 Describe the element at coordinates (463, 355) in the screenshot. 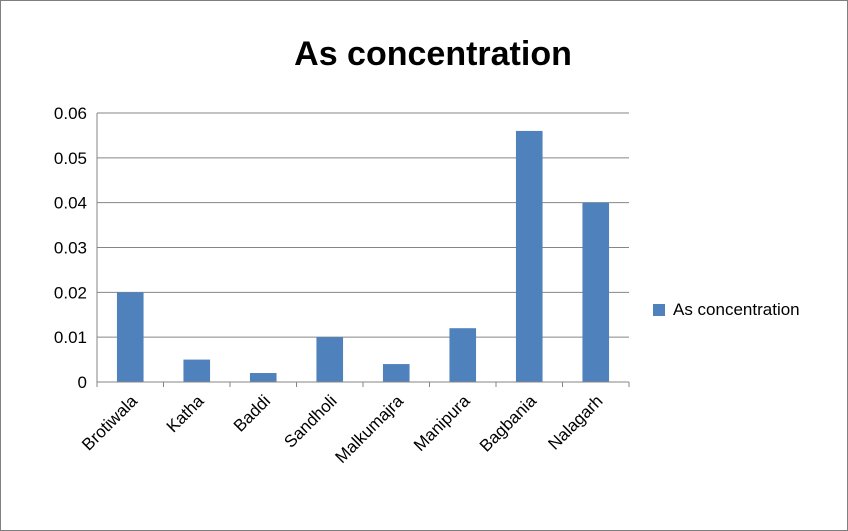

I see `bar-manipura` at that location.